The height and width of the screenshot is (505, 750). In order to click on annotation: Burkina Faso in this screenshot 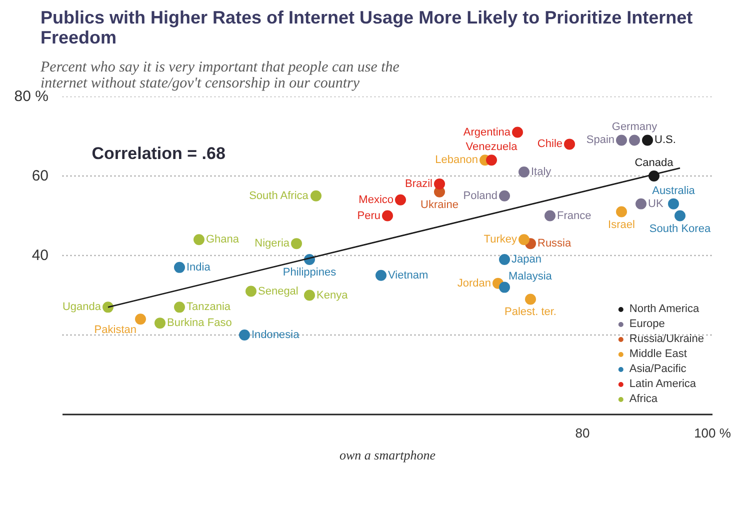, I will do `click(199, 323)`.